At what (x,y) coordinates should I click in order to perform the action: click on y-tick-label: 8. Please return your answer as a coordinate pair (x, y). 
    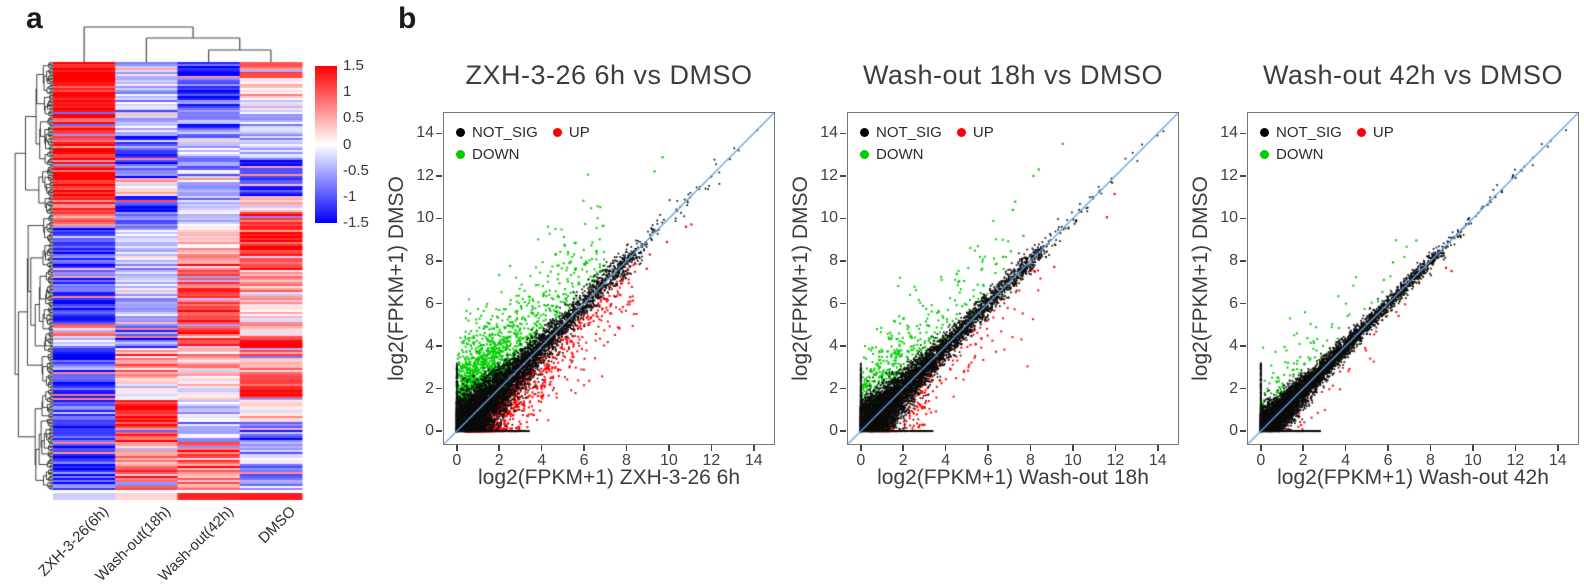
    Looking at the image, I should click on (429, 260).